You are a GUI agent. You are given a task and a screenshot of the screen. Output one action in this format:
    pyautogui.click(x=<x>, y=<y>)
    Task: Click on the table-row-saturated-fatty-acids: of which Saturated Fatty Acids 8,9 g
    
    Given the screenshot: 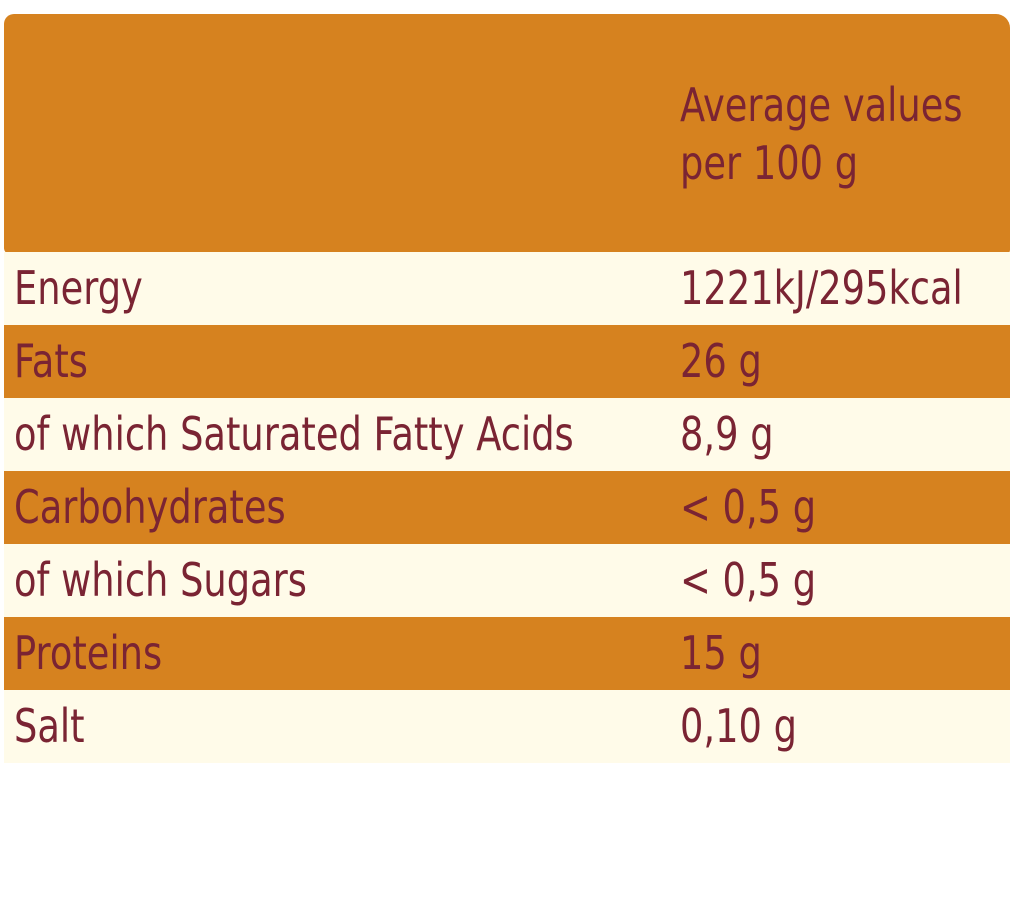 What is the action you would take?
    pyautogui.click(x=507, y=434)
    